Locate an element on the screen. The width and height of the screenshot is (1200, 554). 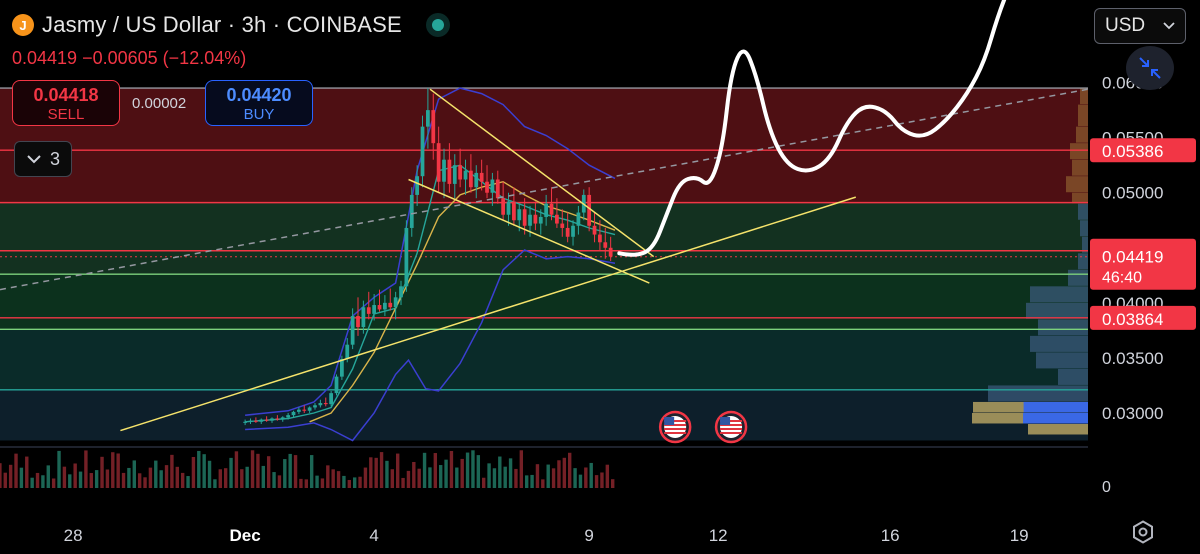
currency-select: USD is located at coordinates (1140, 26).